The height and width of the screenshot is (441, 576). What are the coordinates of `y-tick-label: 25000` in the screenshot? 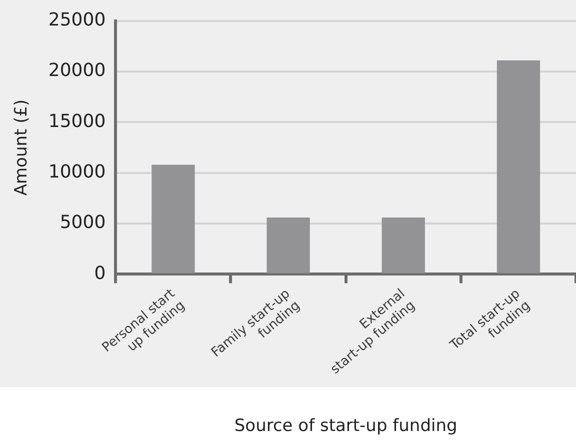 It's located at (77, 19).